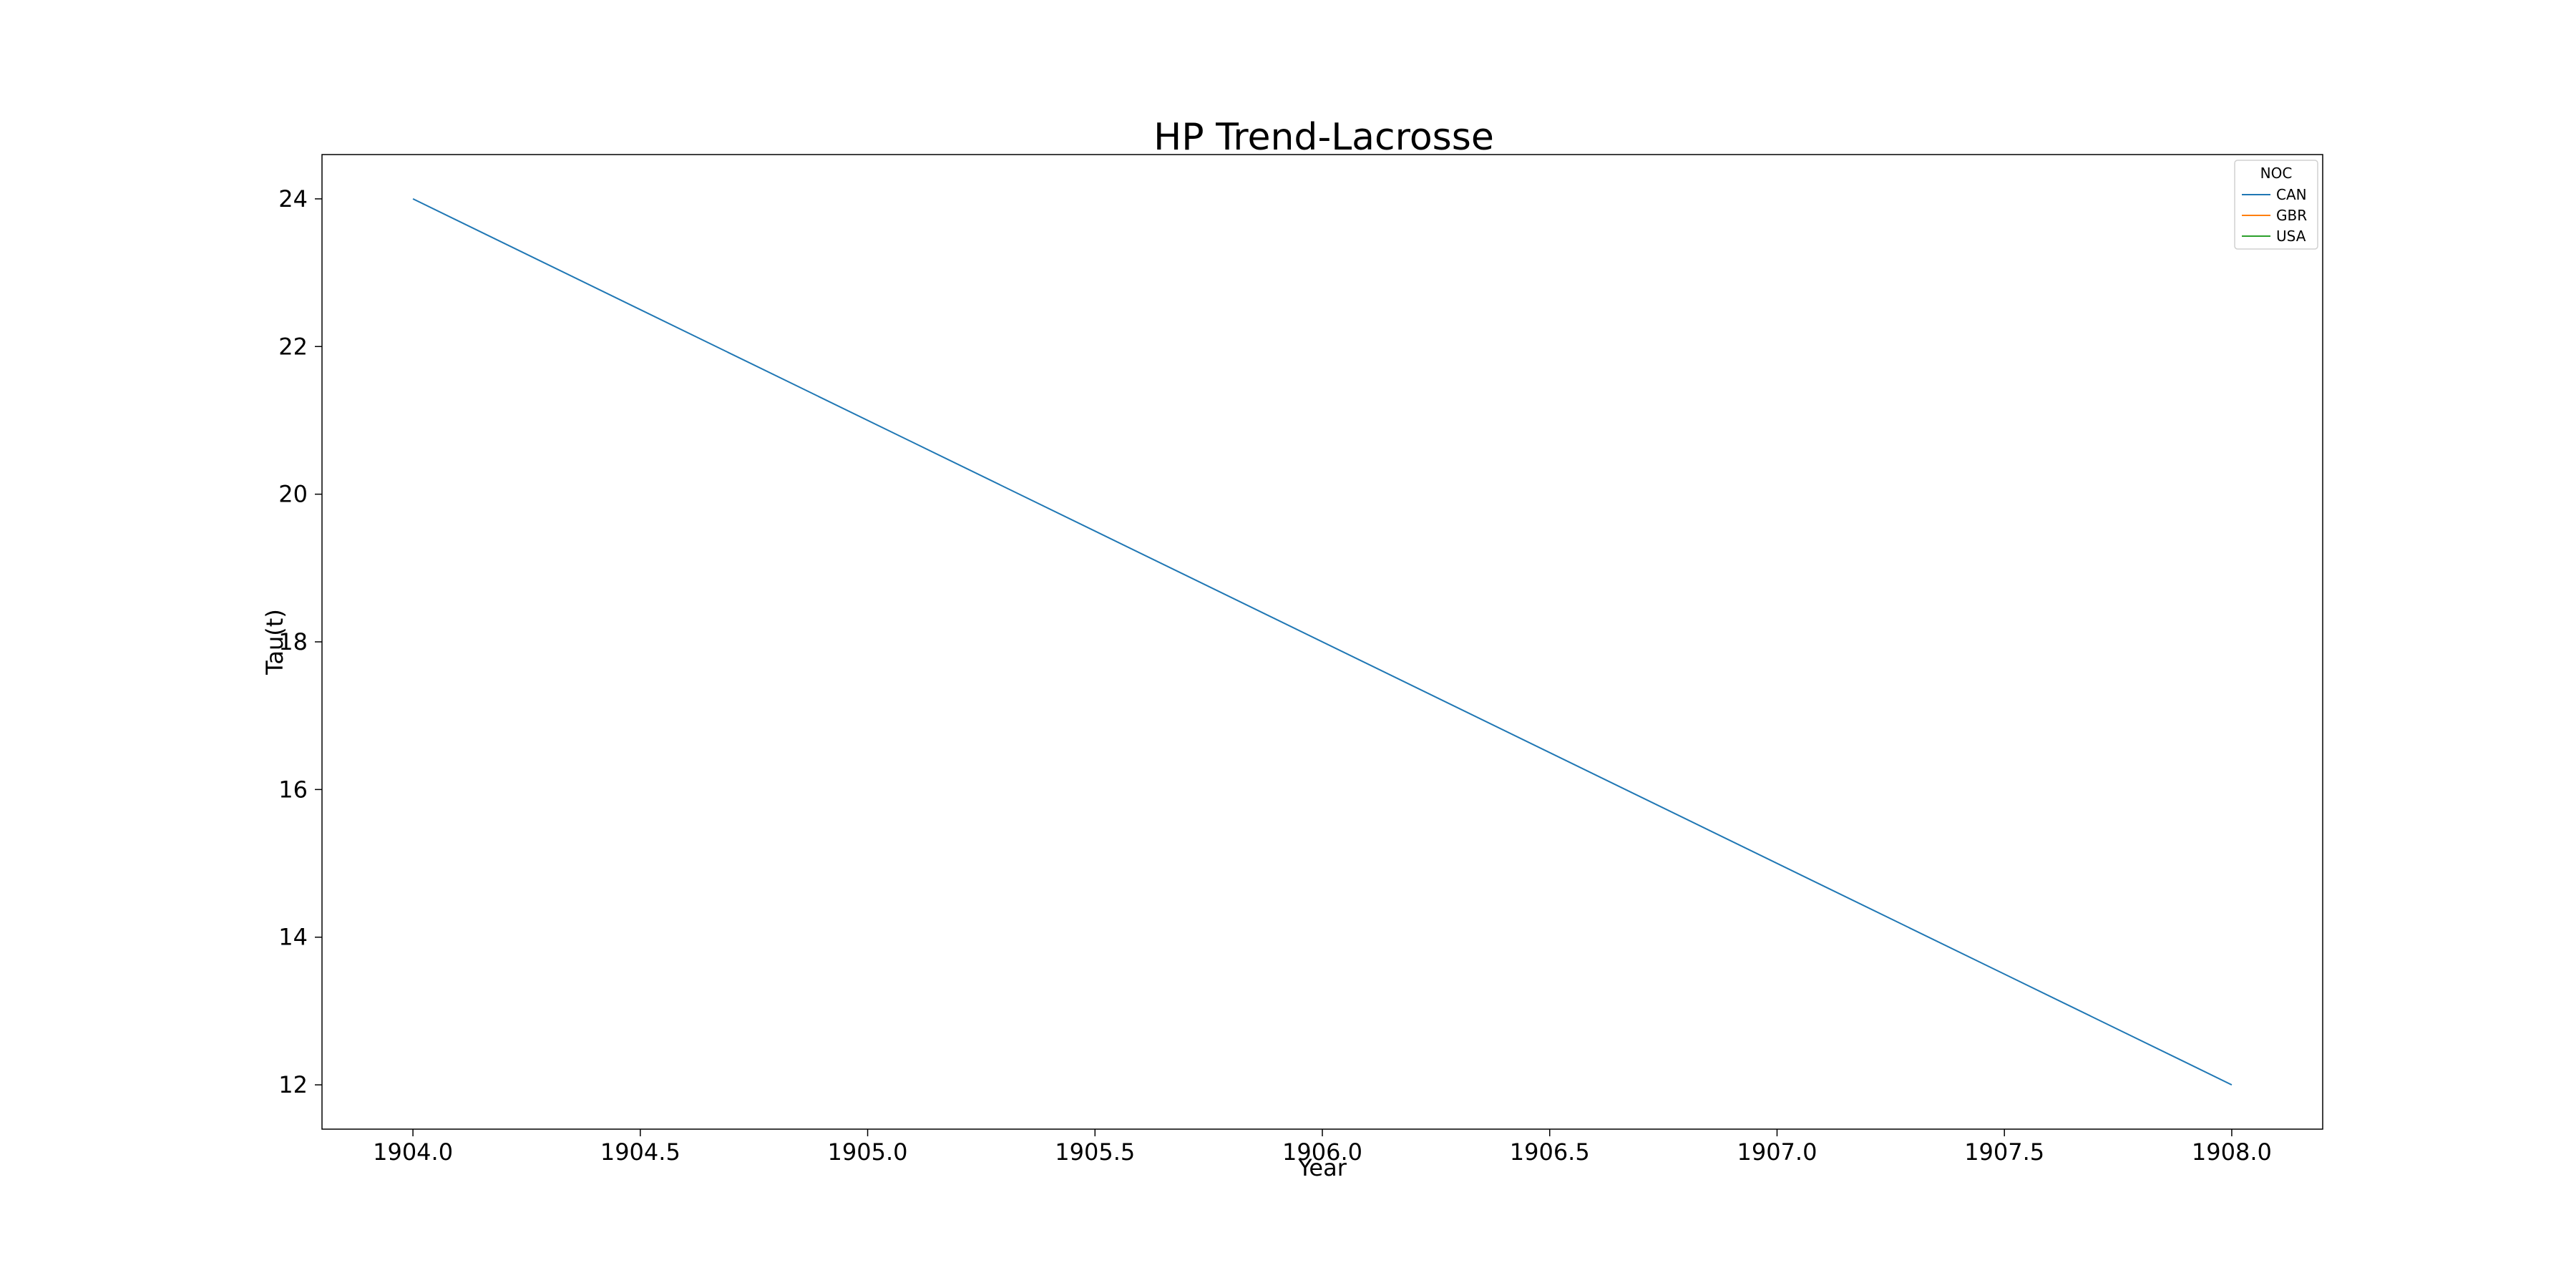  I want to click on y-axis: 12 14 16 18 20 22 24, so click(300, 641).